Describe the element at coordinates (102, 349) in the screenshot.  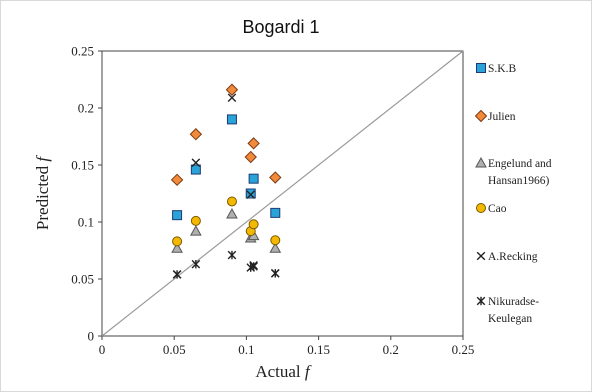
I see `x-tick-label: 0` at that location.